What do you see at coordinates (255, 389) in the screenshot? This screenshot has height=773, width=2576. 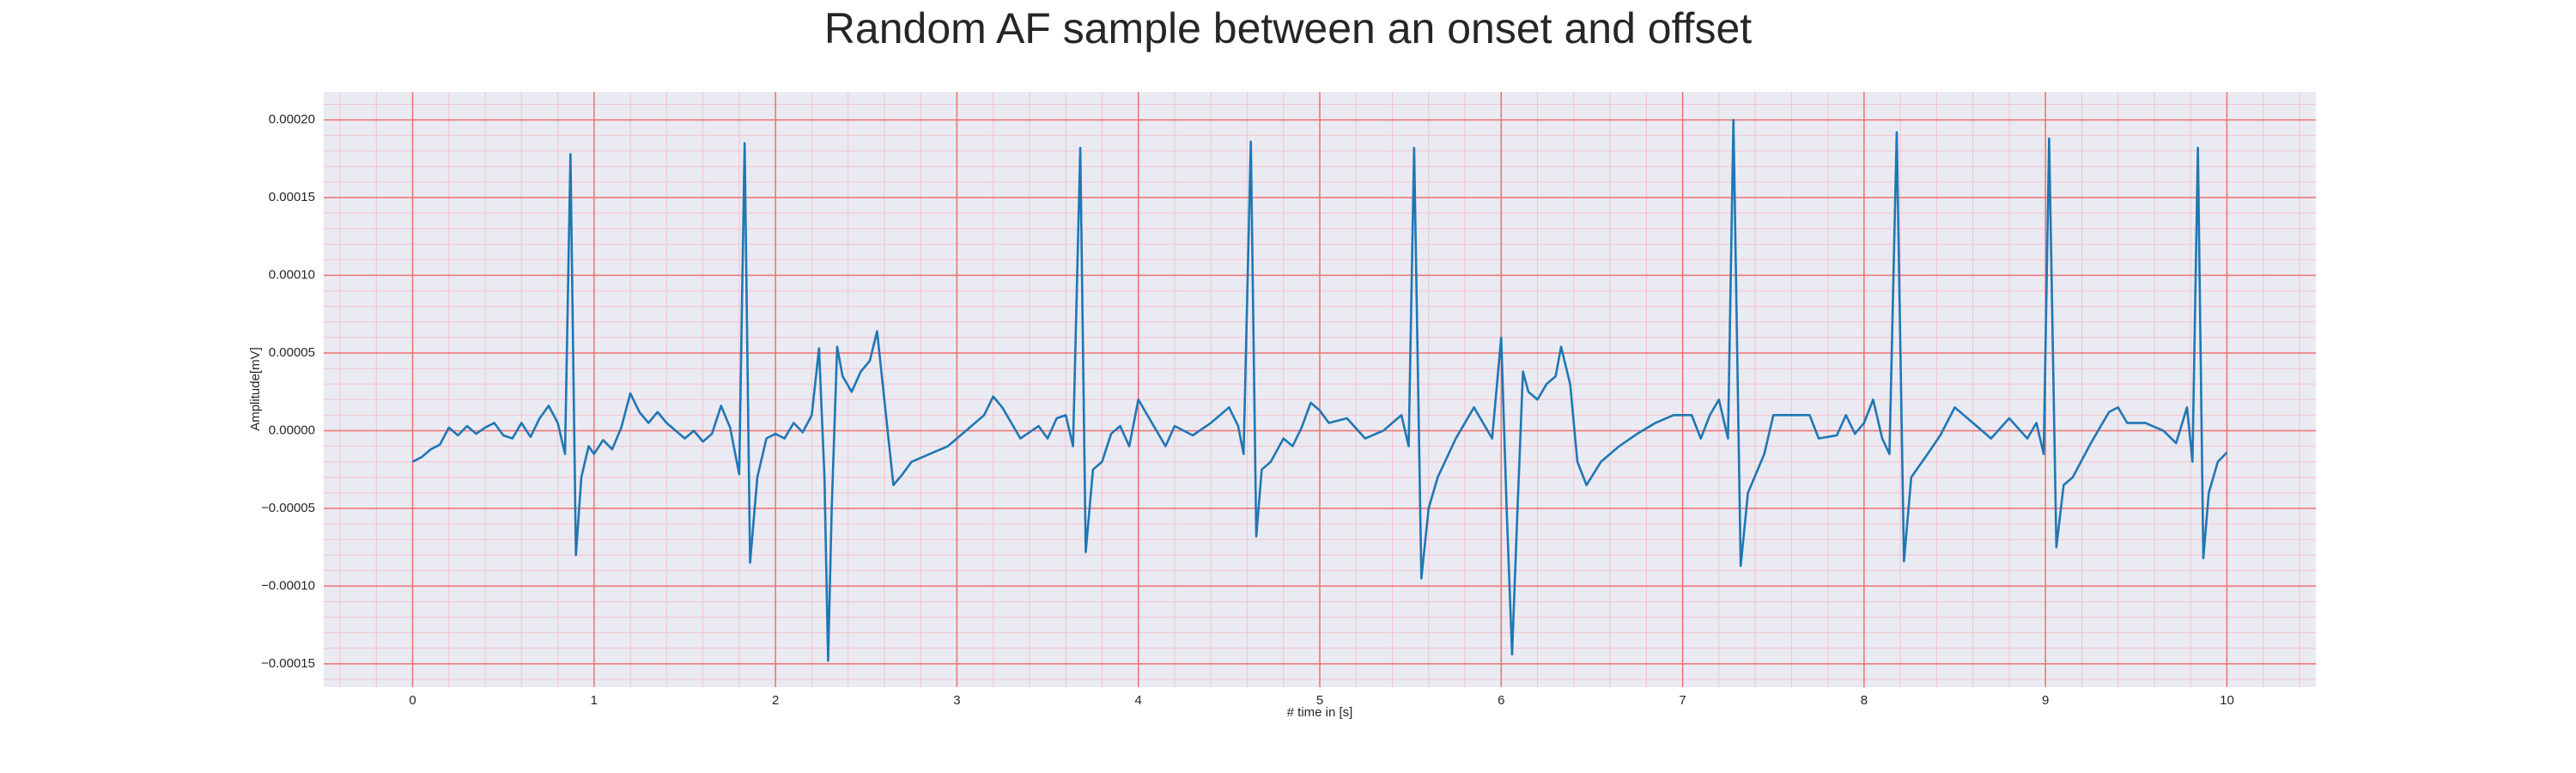 I see `y-axis-label: Amplitude[mV]` at bounding box center [255, 389].